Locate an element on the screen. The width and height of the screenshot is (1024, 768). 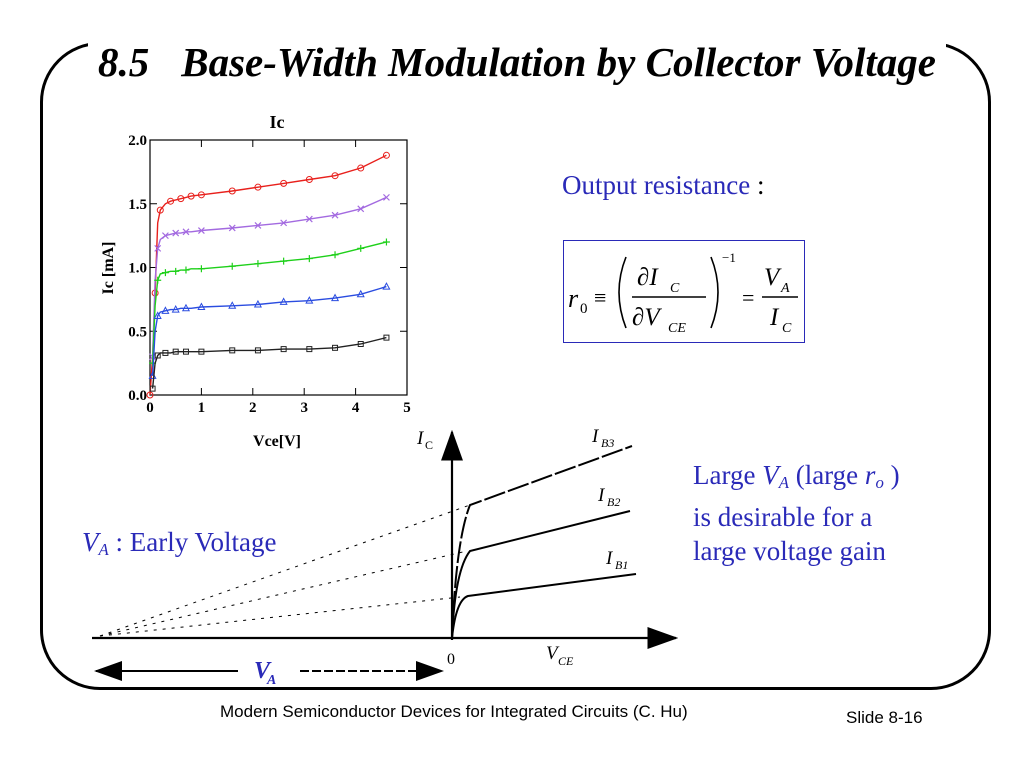
formula-va-sub: A is located at coordinates (785, 288).